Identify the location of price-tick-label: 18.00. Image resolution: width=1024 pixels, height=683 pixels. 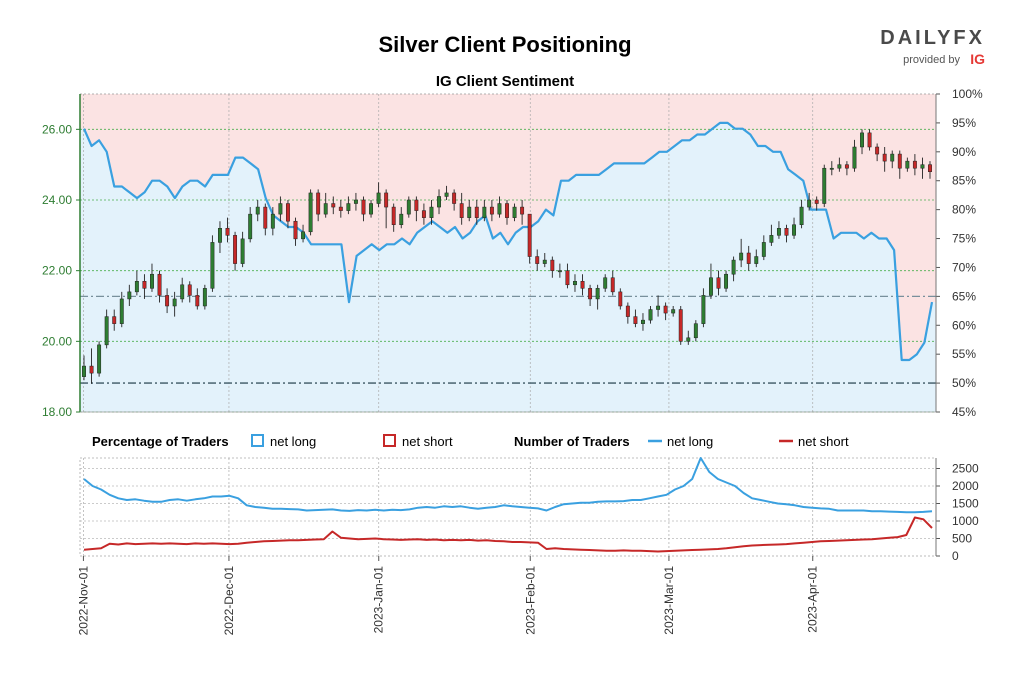
(57, 412).